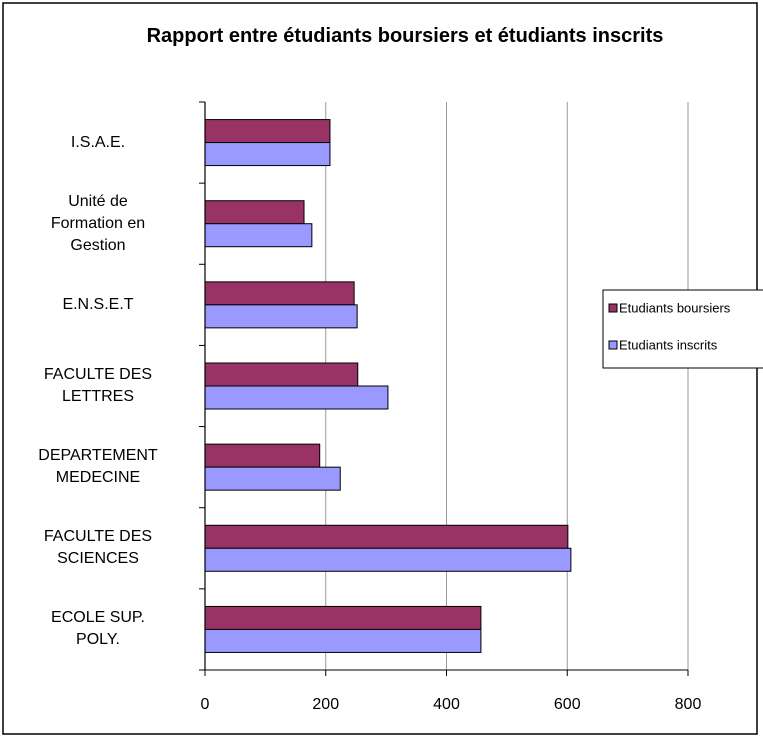 The width and height of the screenshot is (763, 737). Describe the element at coordinates (688, 704) in the screenshot. I see `x-tick-label: 800` at that location.